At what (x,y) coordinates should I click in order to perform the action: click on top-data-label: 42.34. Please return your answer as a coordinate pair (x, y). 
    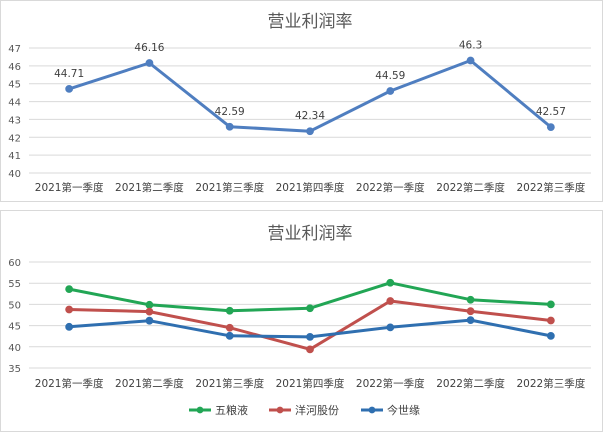
    Looking at the image, I should click on (310, 116).